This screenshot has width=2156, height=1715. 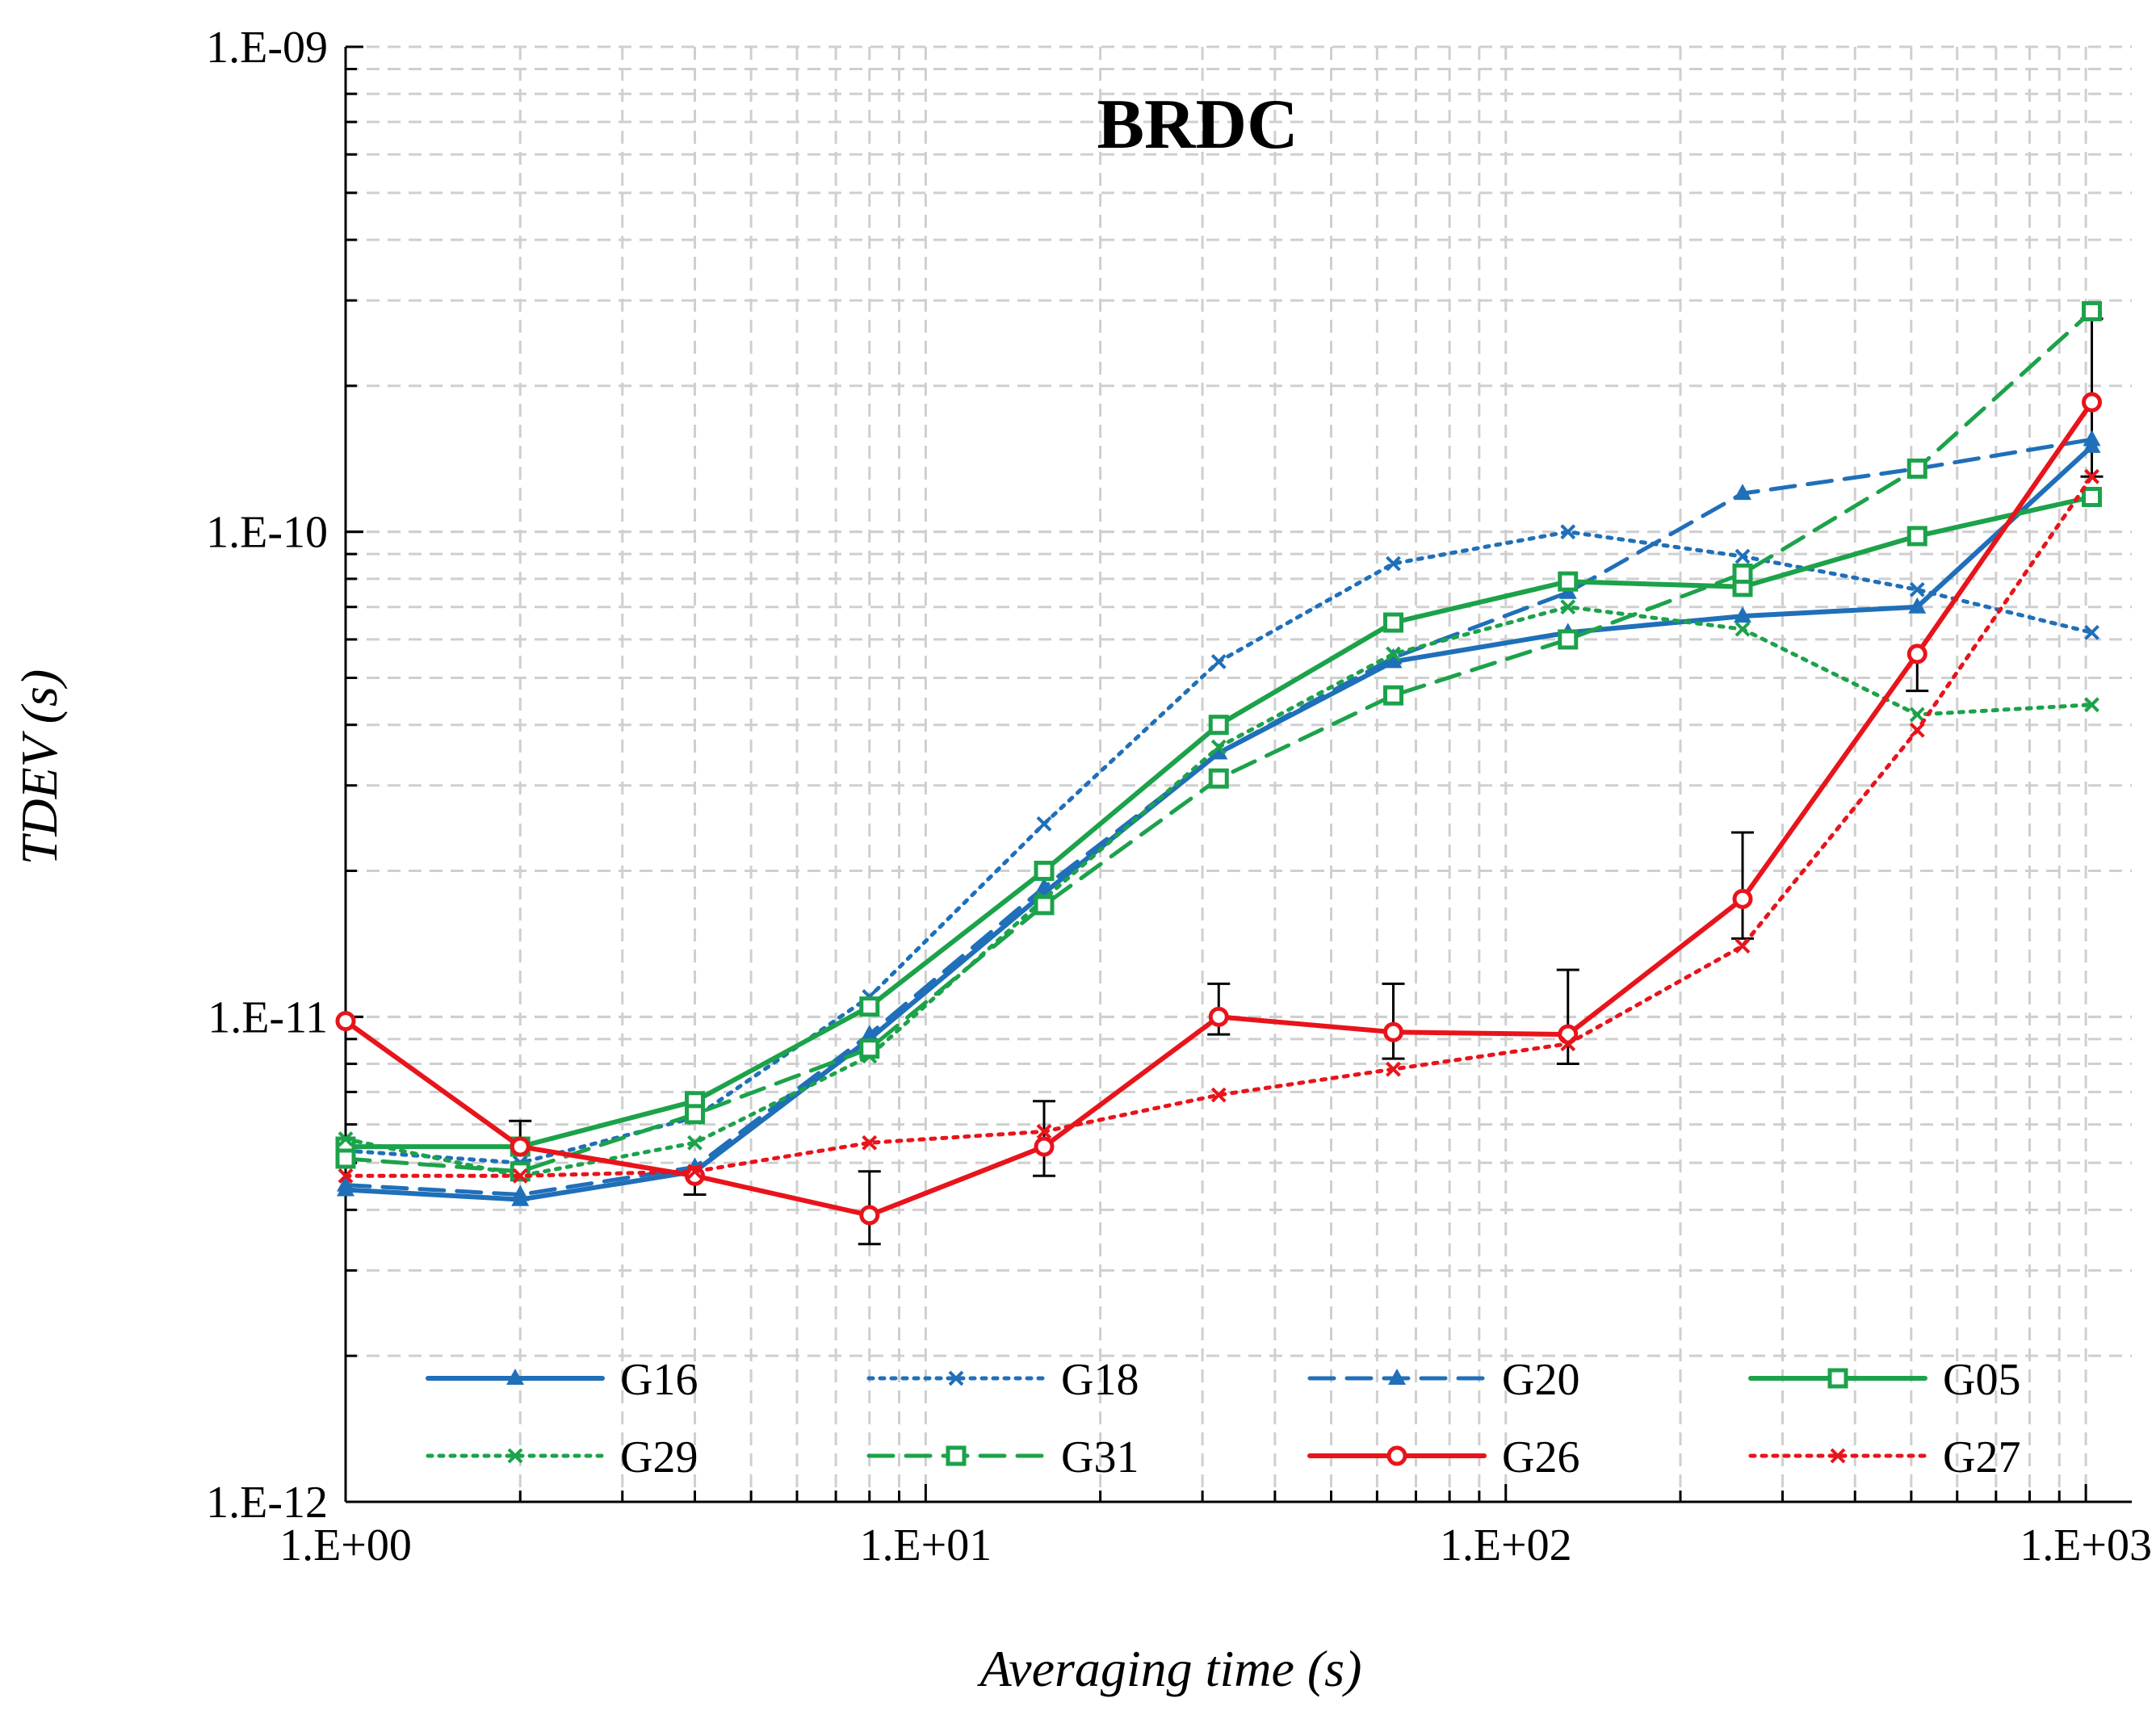 I want to click on legend-label-g05: G05, so click(x=1981, y=1380).